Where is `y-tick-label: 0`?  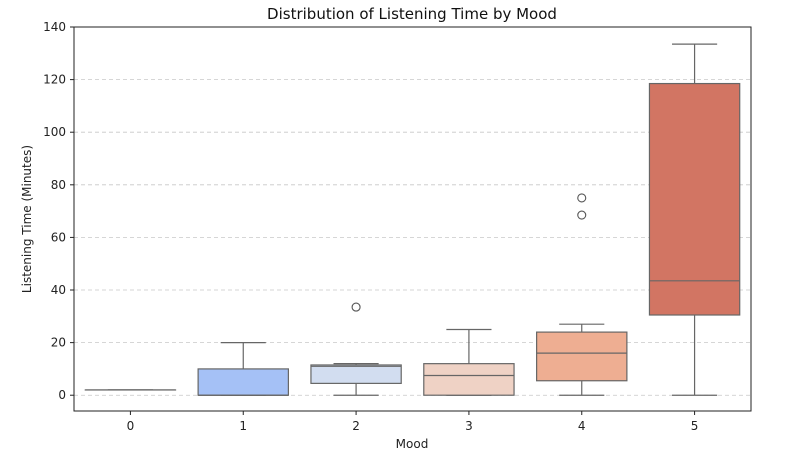
y-tick-label: 0 is located at coordinates (62, 395).